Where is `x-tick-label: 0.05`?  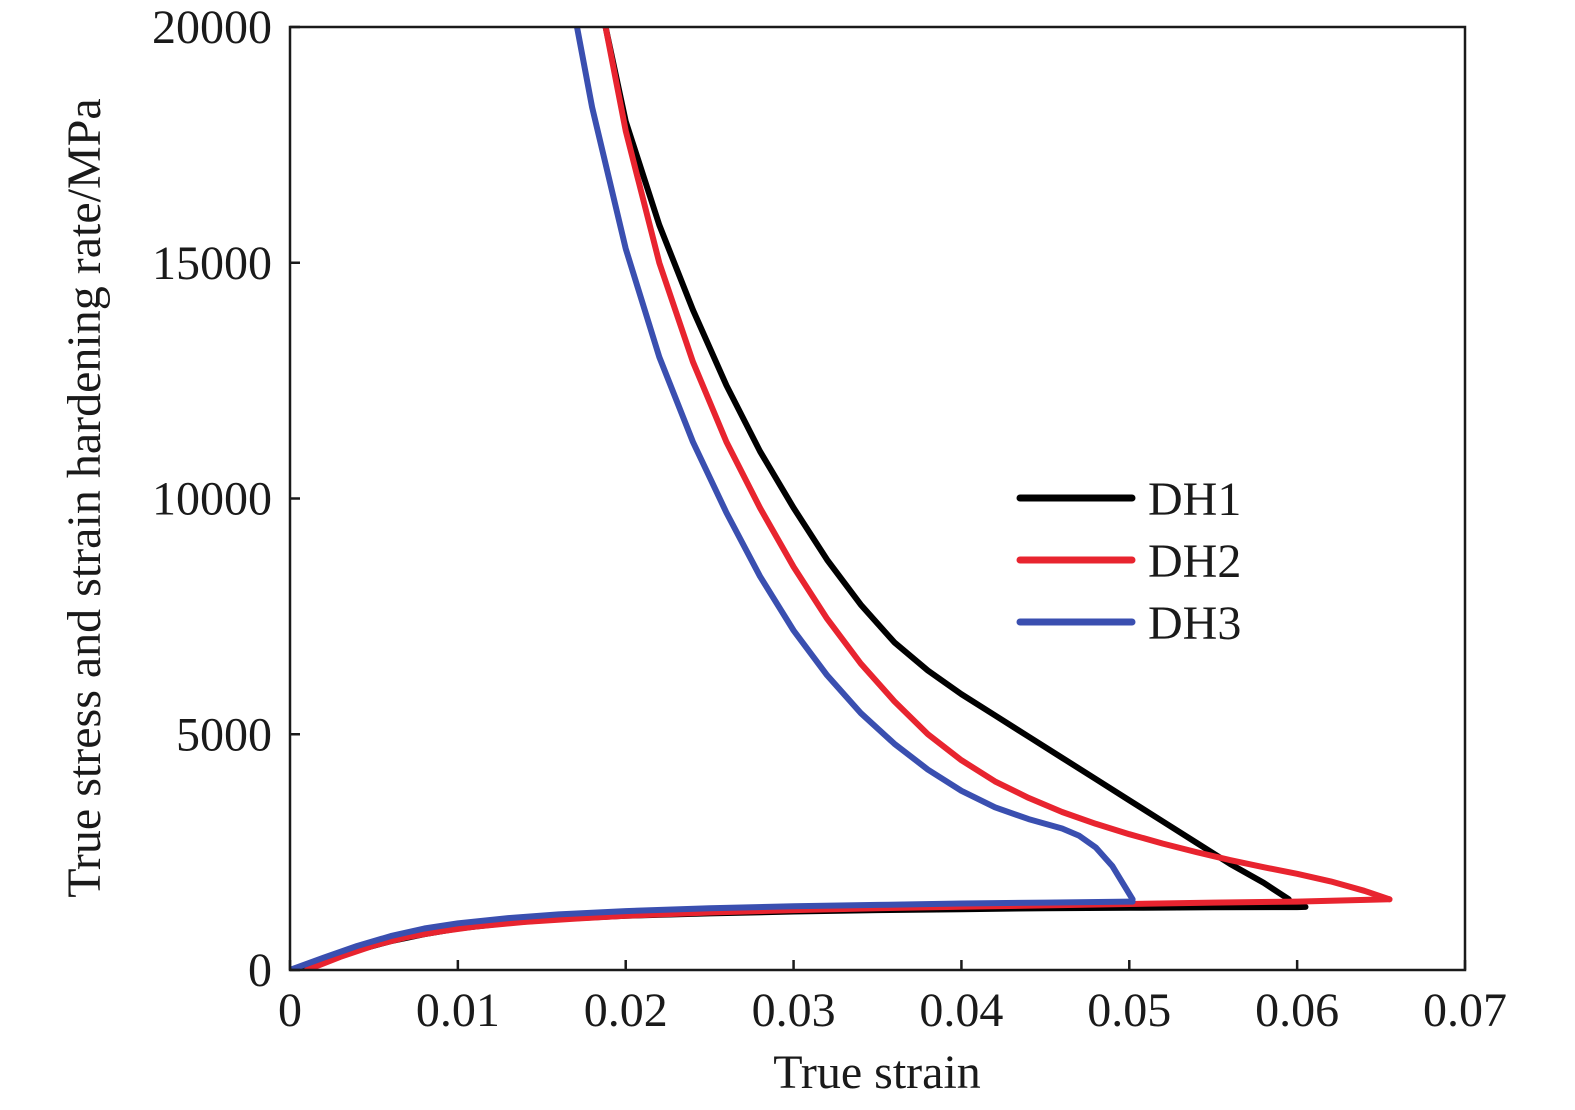 x-tick-label: 0.05 is located at coordinates (1129, 1010).